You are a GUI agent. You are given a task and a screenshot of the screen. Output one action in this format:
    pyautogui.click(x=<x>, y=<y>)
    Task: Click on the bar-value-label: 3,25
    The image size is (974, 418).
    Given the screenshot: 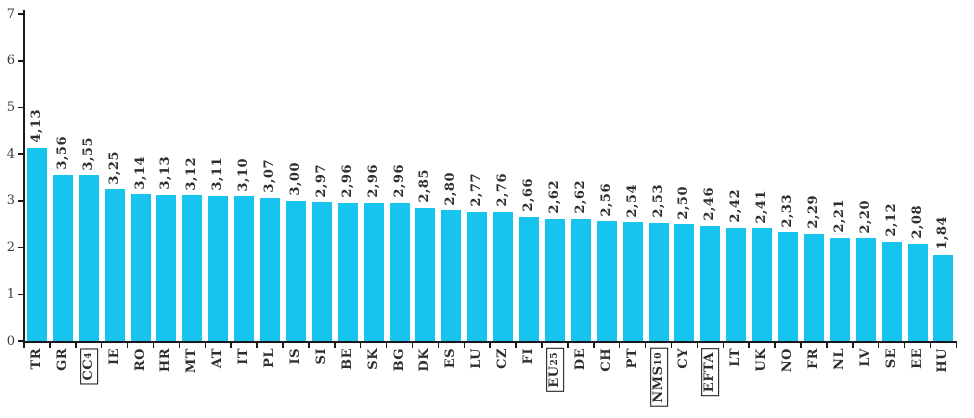 What is the action you would take?
    pyautogui.click(x=114, y=167)
    